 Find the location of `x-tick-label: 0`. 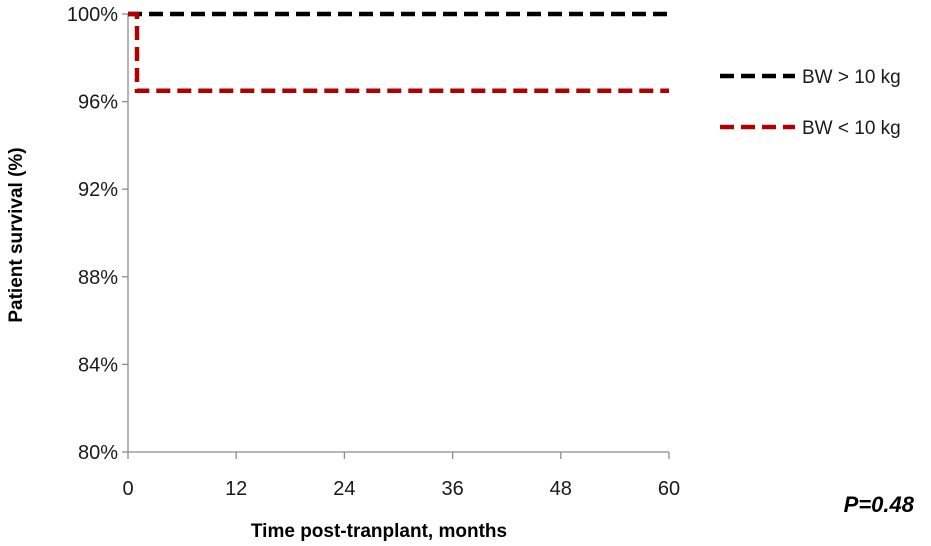

x-tick-label: 0 is located at coordinates (127, 489).